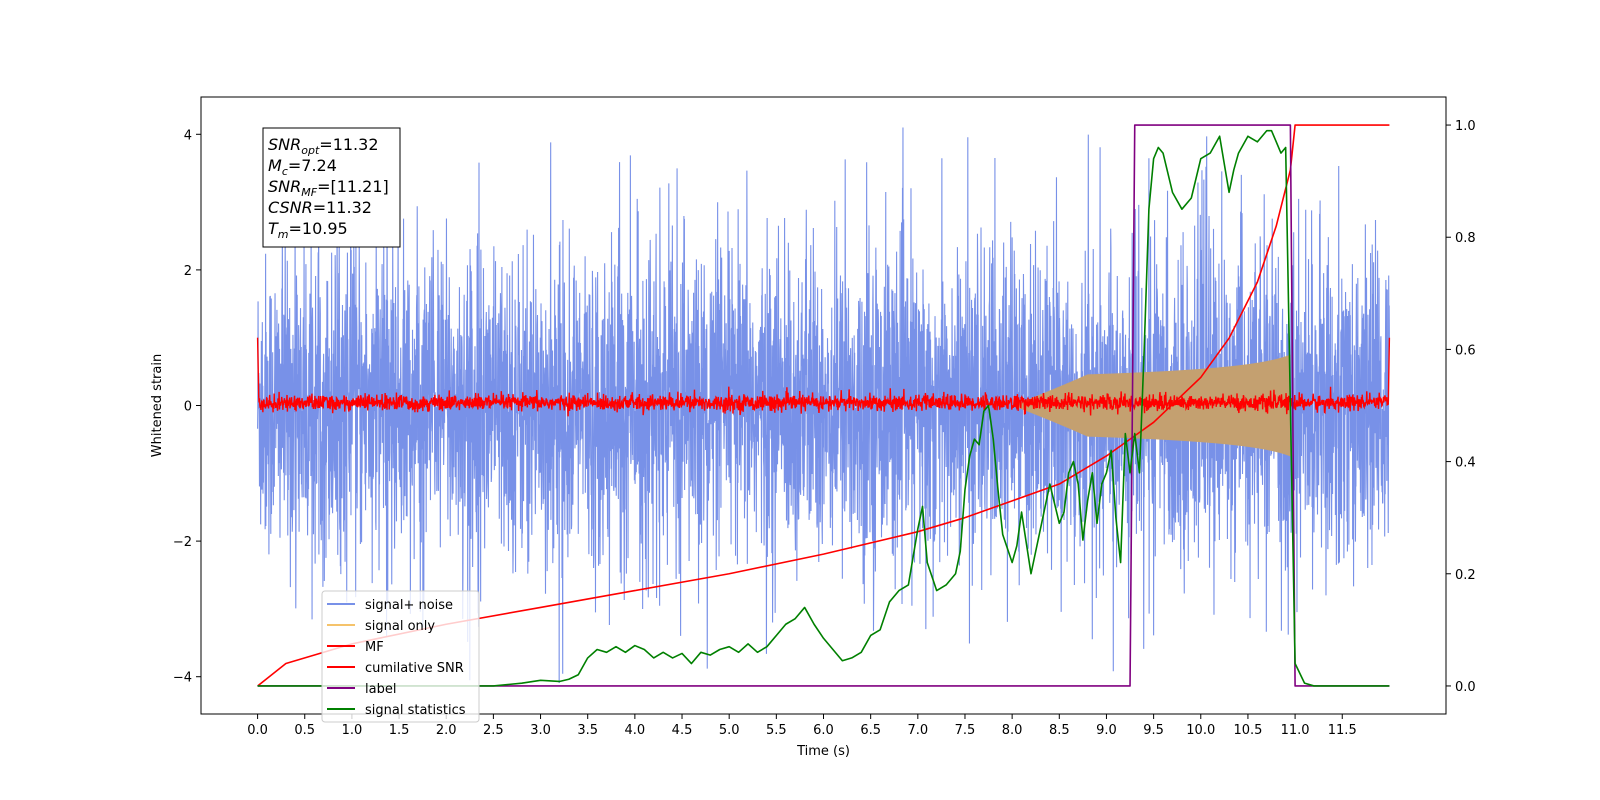 This screenshot has width=1600, height=800. Describe the element at coordinates (309, 192) in the screenshot. I see `annotation-subscript: MF` at that location.